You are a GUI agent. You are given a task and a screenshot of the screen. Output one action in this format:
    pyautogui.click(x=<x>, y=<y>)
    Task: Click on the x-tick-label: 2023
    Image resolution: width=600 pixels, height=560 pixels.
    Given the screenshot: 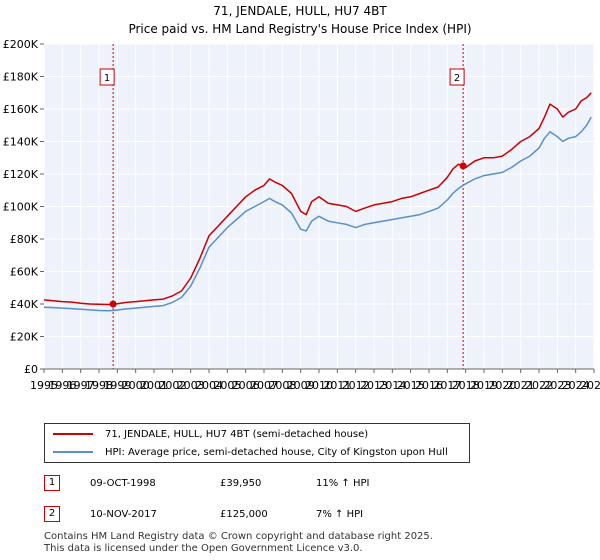 What is the action you would take?
    pyautogui.click(x=557, y=385)
    